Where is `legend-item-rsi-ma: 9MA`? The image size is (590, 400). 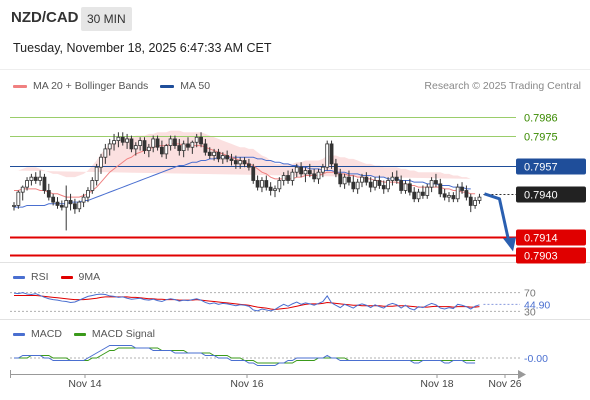 legend-item-rsi-ma: 9MA is located at coordinates (80, 277).